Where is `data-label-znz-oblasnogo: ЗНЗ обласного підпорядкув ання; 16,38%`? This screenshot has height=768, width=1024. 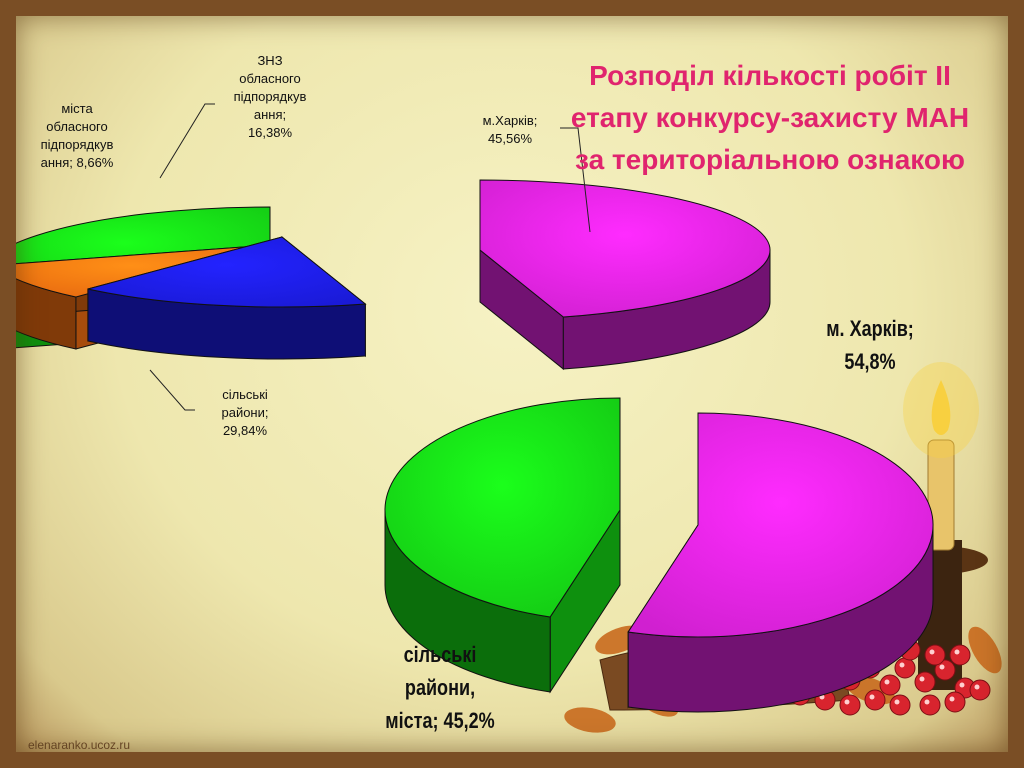 data-label-znz-oblasnogo: ЗНЗ обласного підпорядкув ання; 16,38% is located at coordinates (270, 96).